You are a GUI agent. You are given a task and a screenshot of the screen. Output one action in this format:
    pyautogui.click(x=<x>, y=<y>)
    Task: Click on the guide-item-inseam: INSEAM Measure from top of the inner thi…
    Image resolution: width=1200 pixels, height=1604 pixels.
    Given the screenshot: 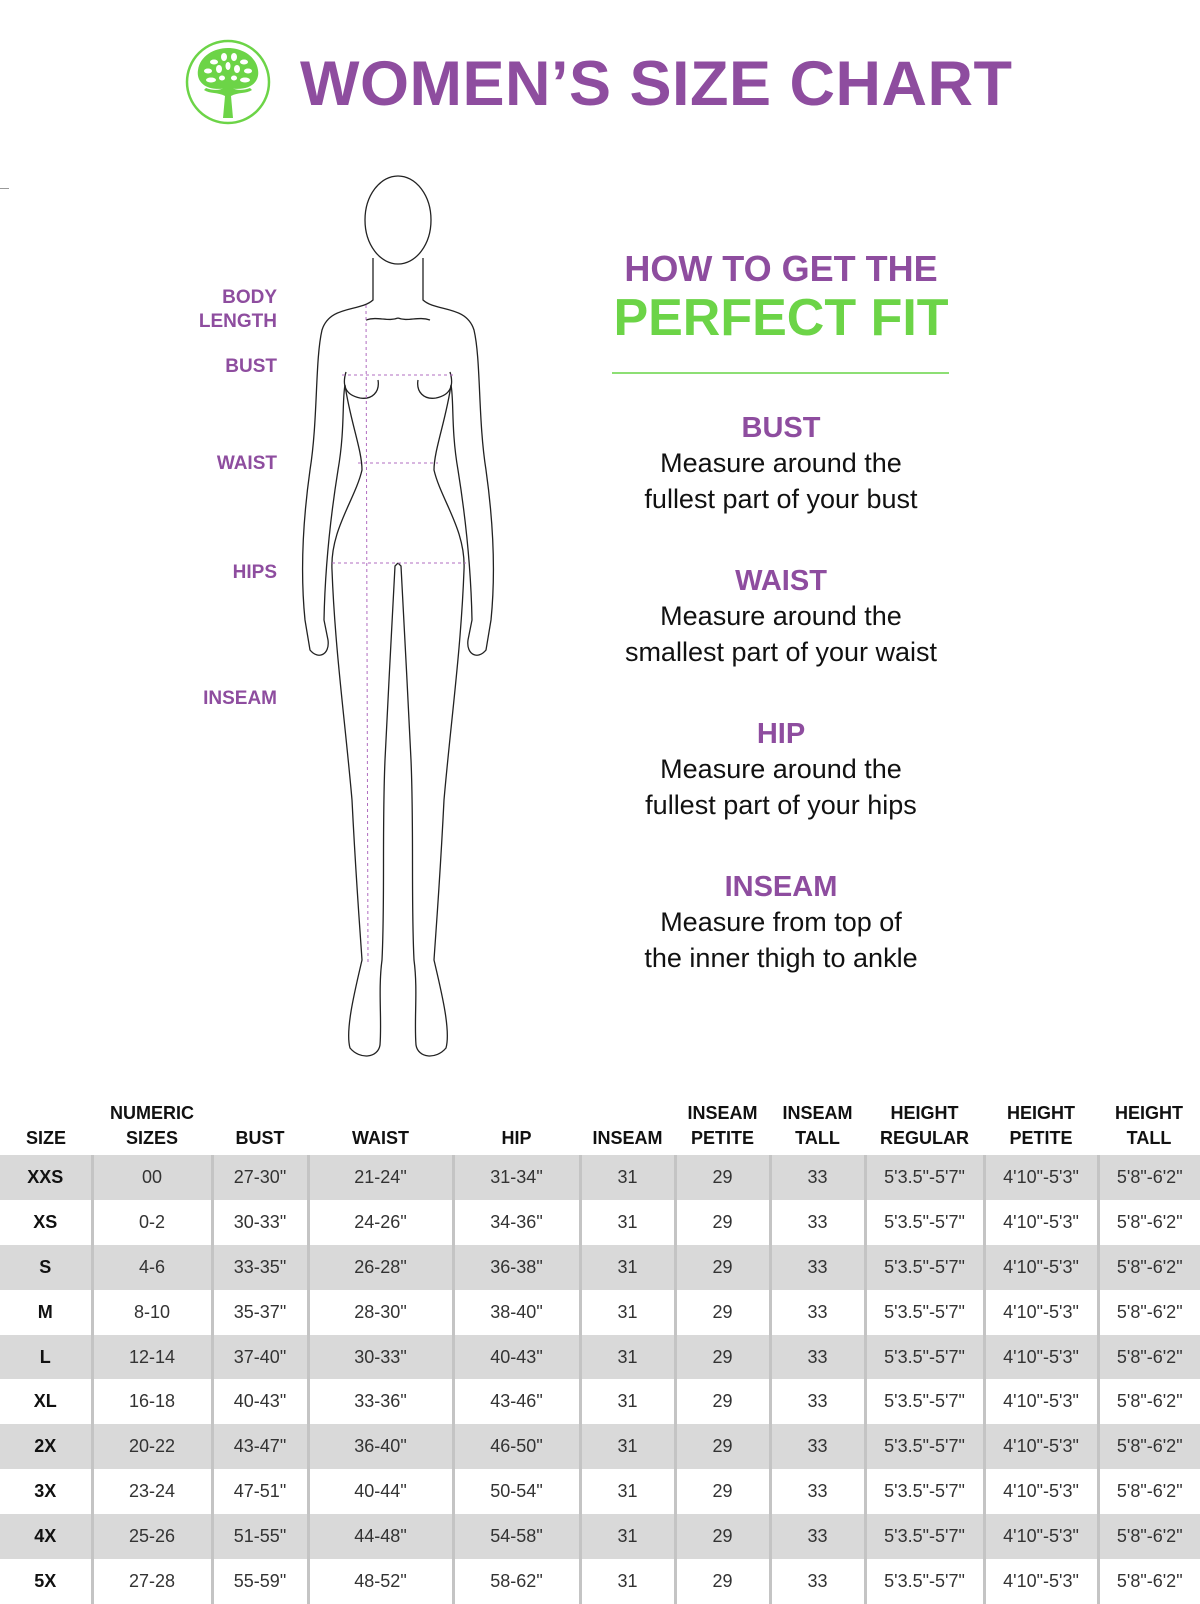 What is the action you would take?
    pyautogui.click(x=781, y=923)
    